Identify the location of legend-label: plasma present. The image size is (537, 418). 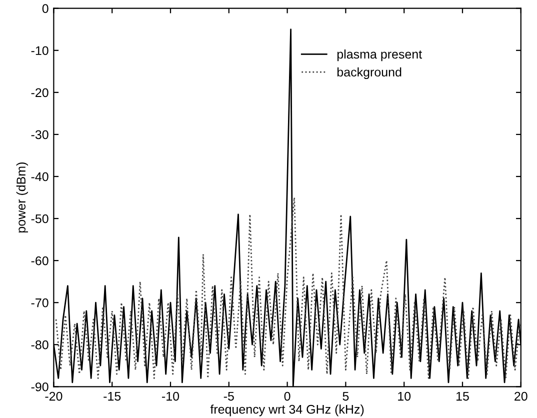
(379, 55).